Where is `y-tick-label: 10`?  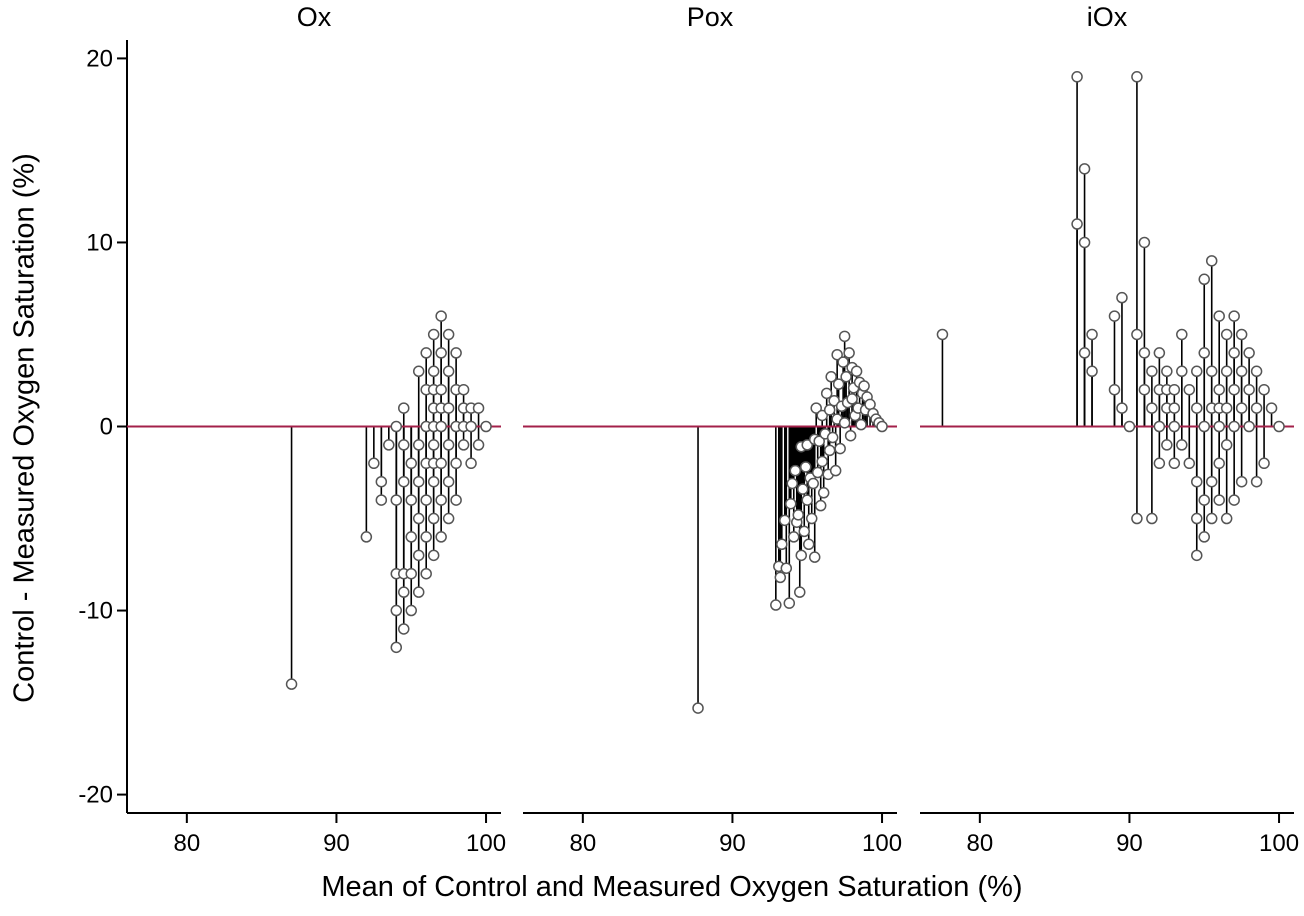
y-tick-label: 10 is located at coordinates (99, 242).